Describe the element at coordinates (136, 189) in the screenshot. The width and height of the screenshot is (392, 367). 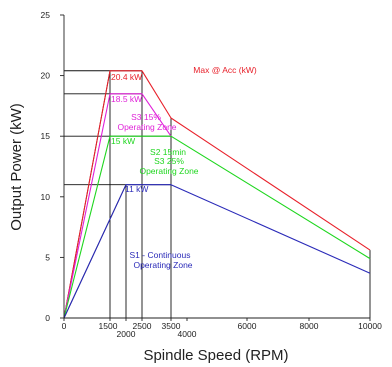
I see `annotation-9: 11 kW` at that location.